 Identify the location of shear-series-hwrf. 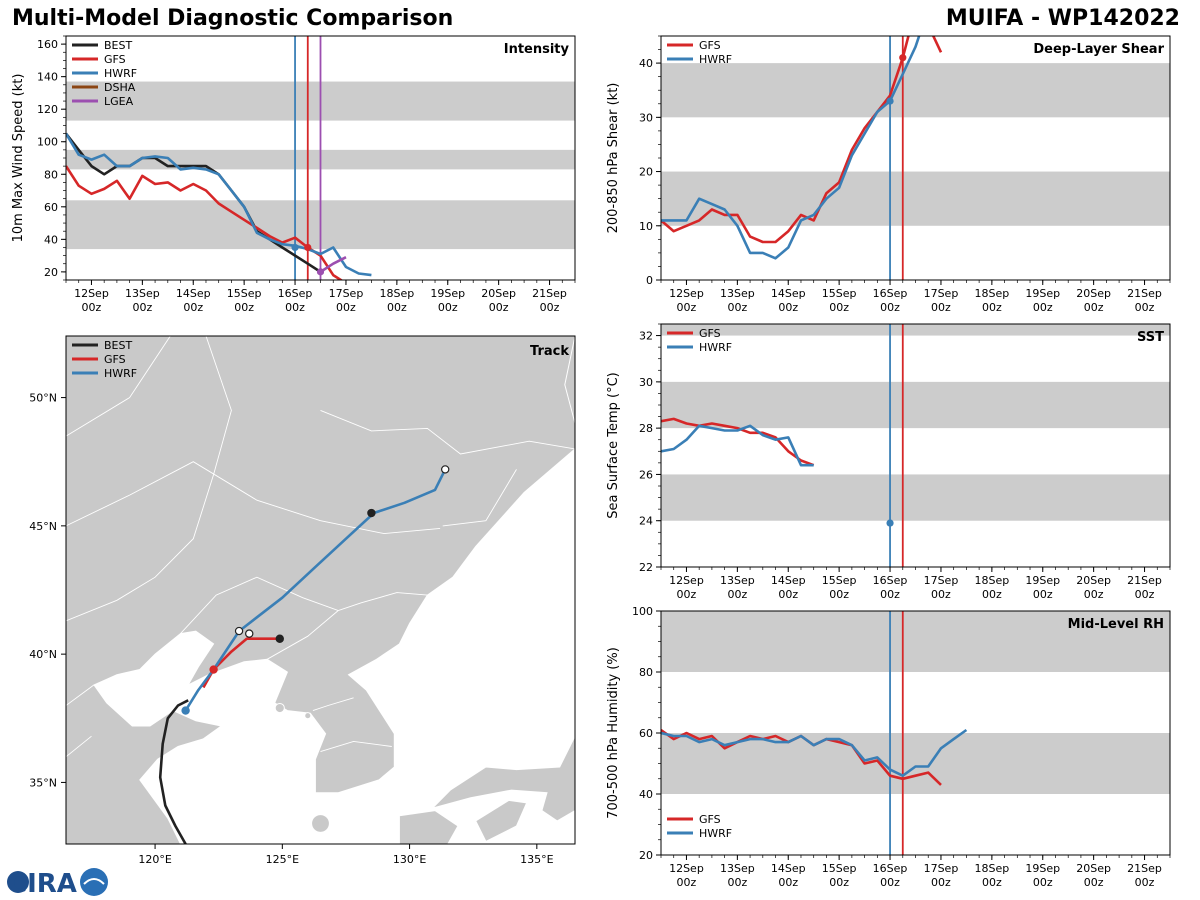
(791, 148).